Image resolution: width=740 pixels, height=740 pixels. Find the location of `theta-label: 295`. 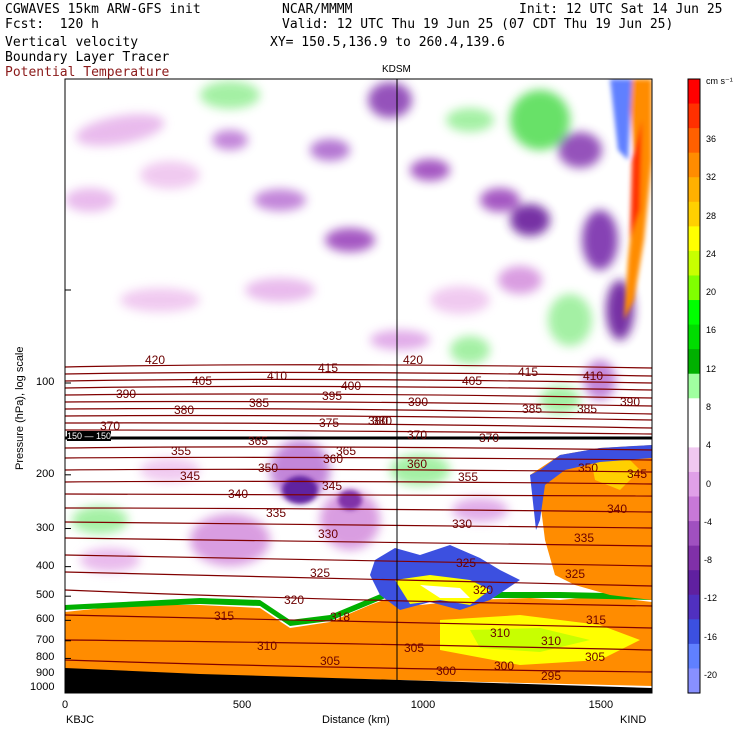

theta-label: 295 is located at coordinates (551, 676).